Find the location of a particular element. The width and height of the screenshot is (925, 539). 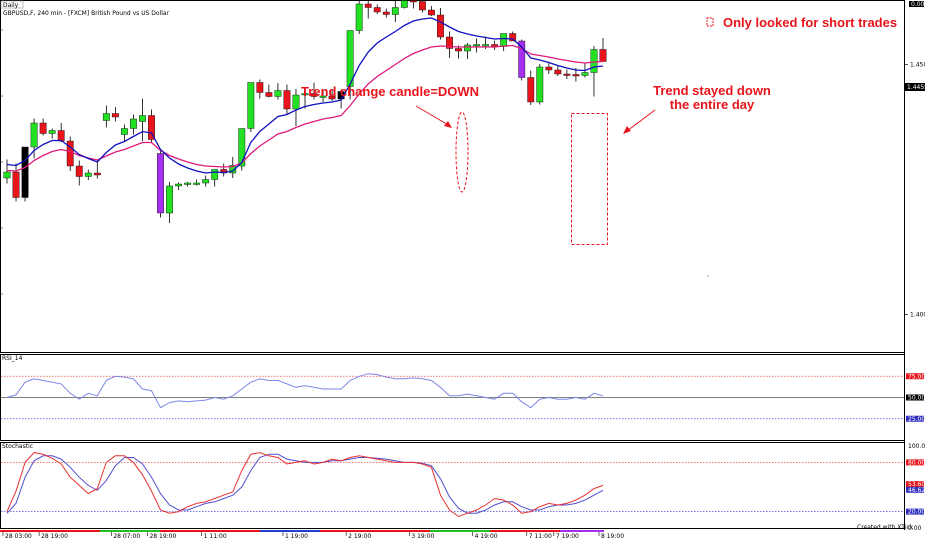

rsi-tick-label: 75.00 is located at coordinates (916, 376).